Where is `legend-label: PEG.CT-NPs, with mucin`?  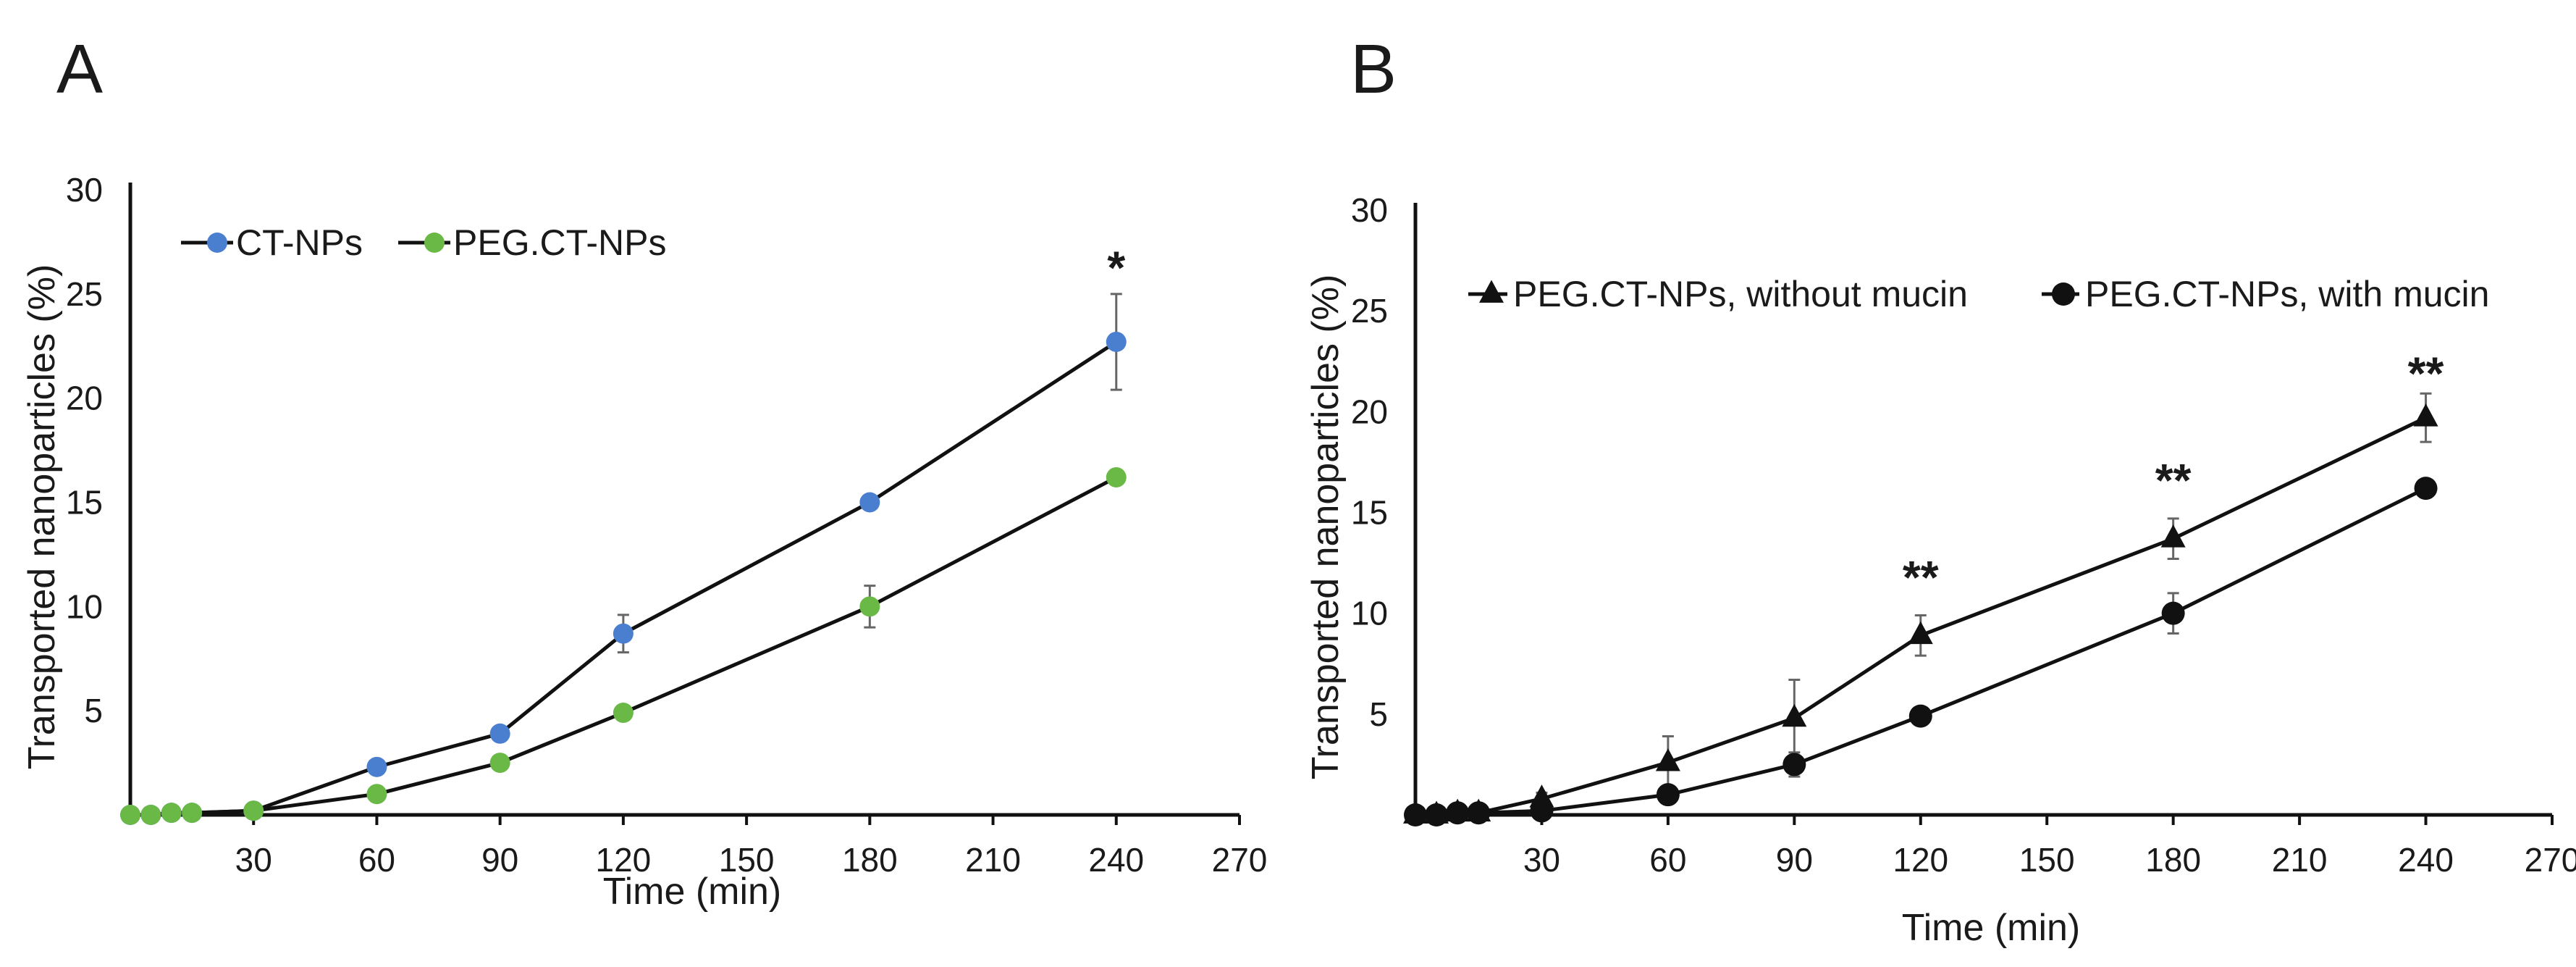 legend-label: PEG.CT-NPs, with mucin is located at coordinates (2287, 294).